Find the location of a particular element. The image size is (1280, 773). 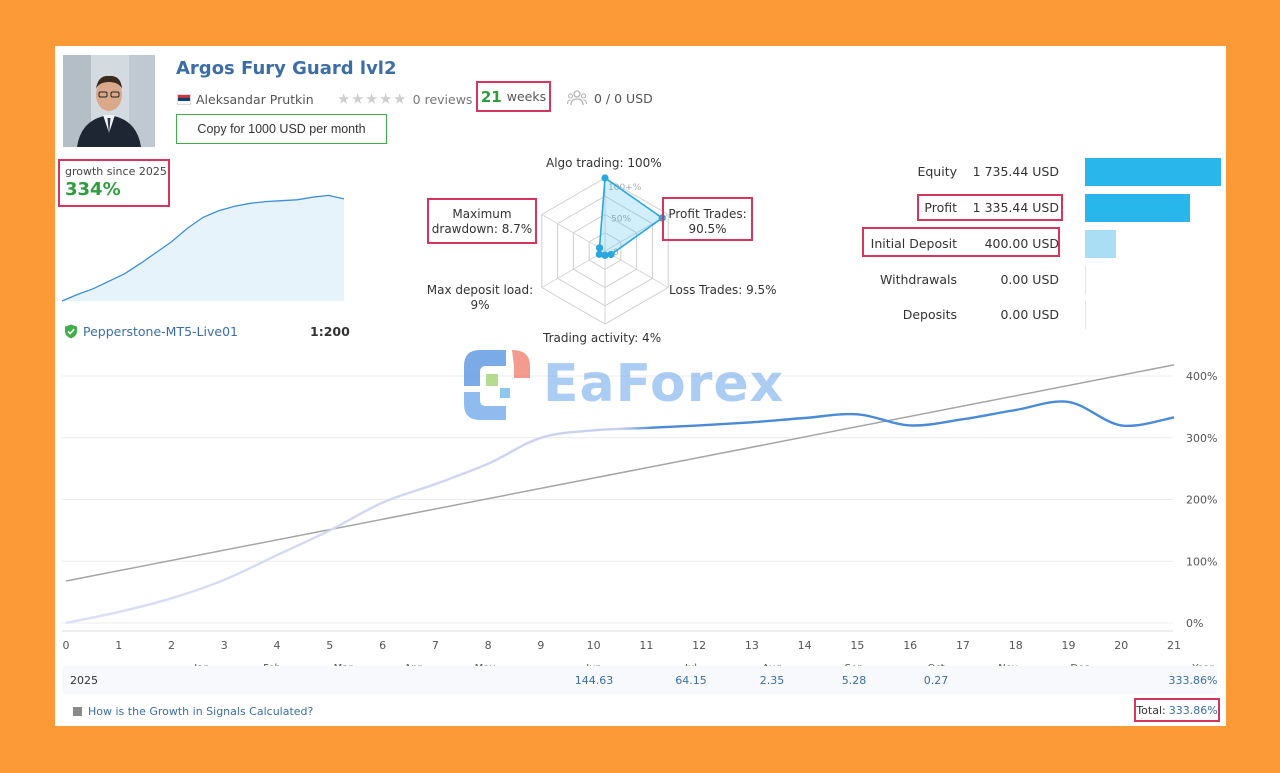

x-tick: 14 is located at coordinates (805, 645).